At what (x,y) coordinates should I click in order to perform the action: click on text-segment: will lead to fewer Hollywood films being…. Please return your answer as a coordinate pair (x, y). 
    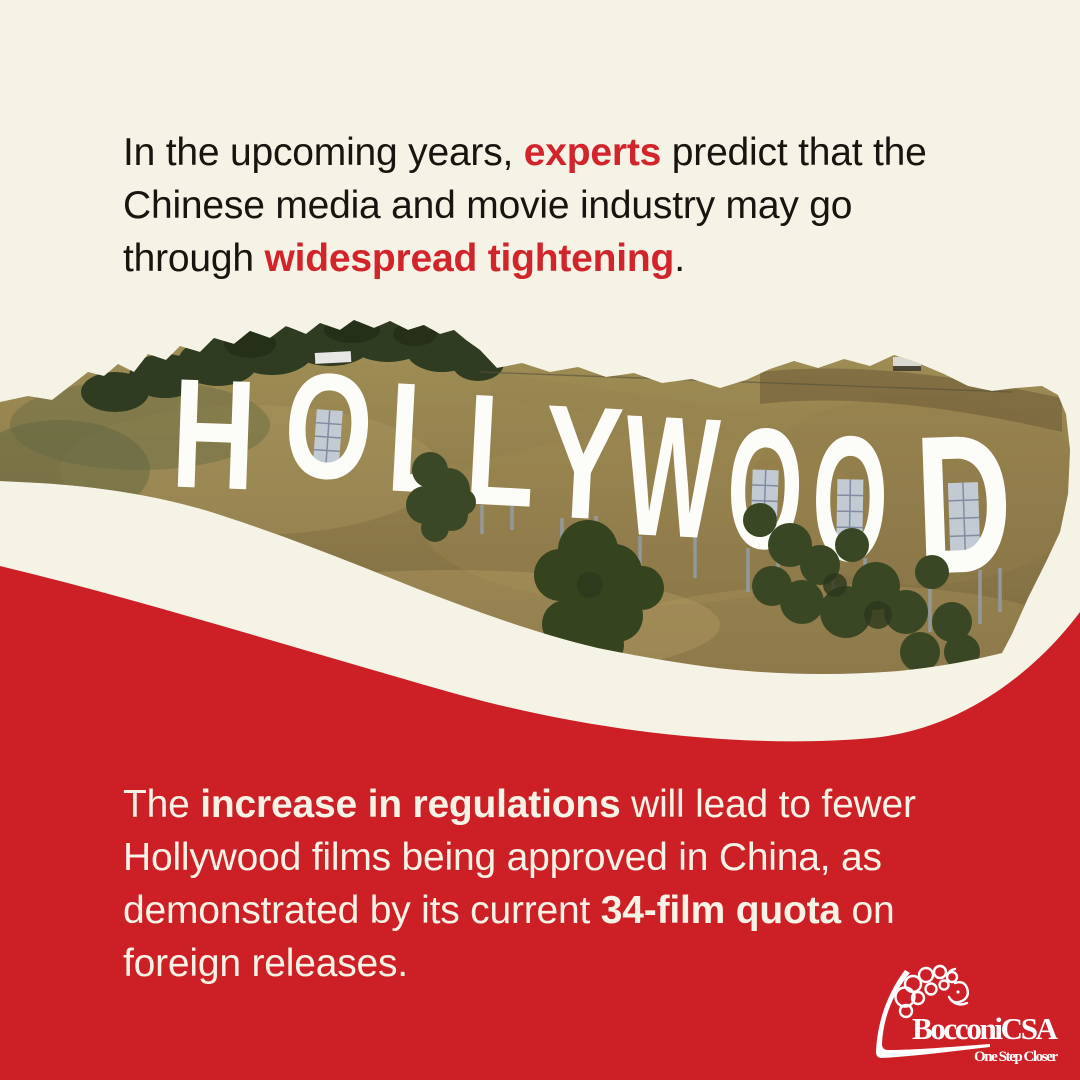
    Looking at the image, I should click on (519, 857).